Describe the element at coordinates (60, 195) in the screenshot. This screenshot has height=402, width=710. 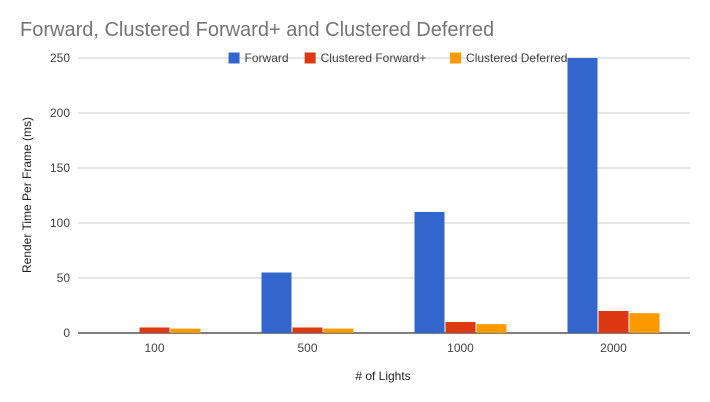
I see `y-axis-ticks: 0 50 100 150 200 250` at that location.